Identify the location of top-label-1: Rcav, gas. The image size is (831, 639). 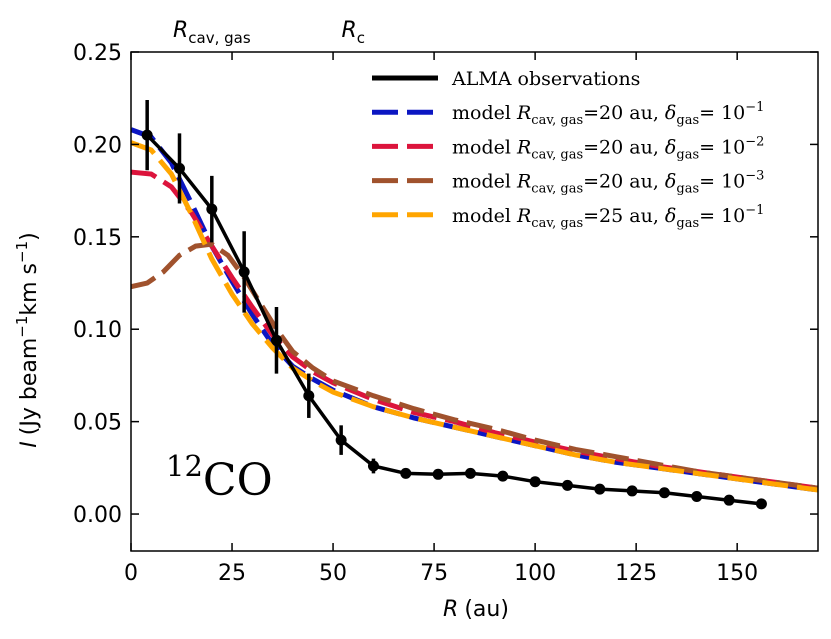
(212, 32).